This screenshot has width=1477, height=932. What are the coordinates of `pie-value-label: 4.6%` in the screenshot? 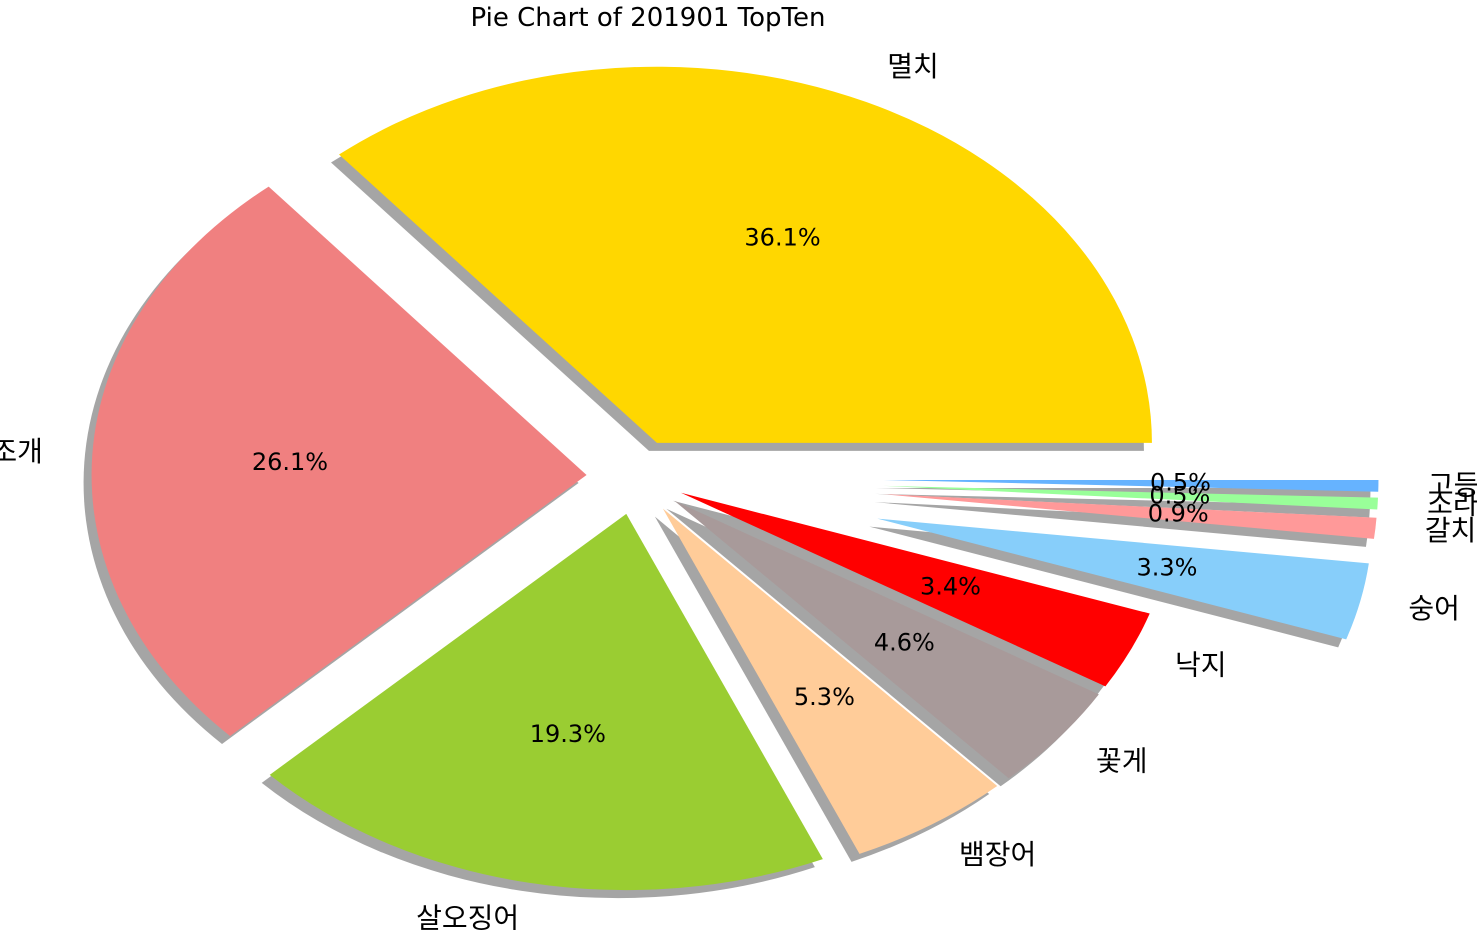 It's located at (904, 643).